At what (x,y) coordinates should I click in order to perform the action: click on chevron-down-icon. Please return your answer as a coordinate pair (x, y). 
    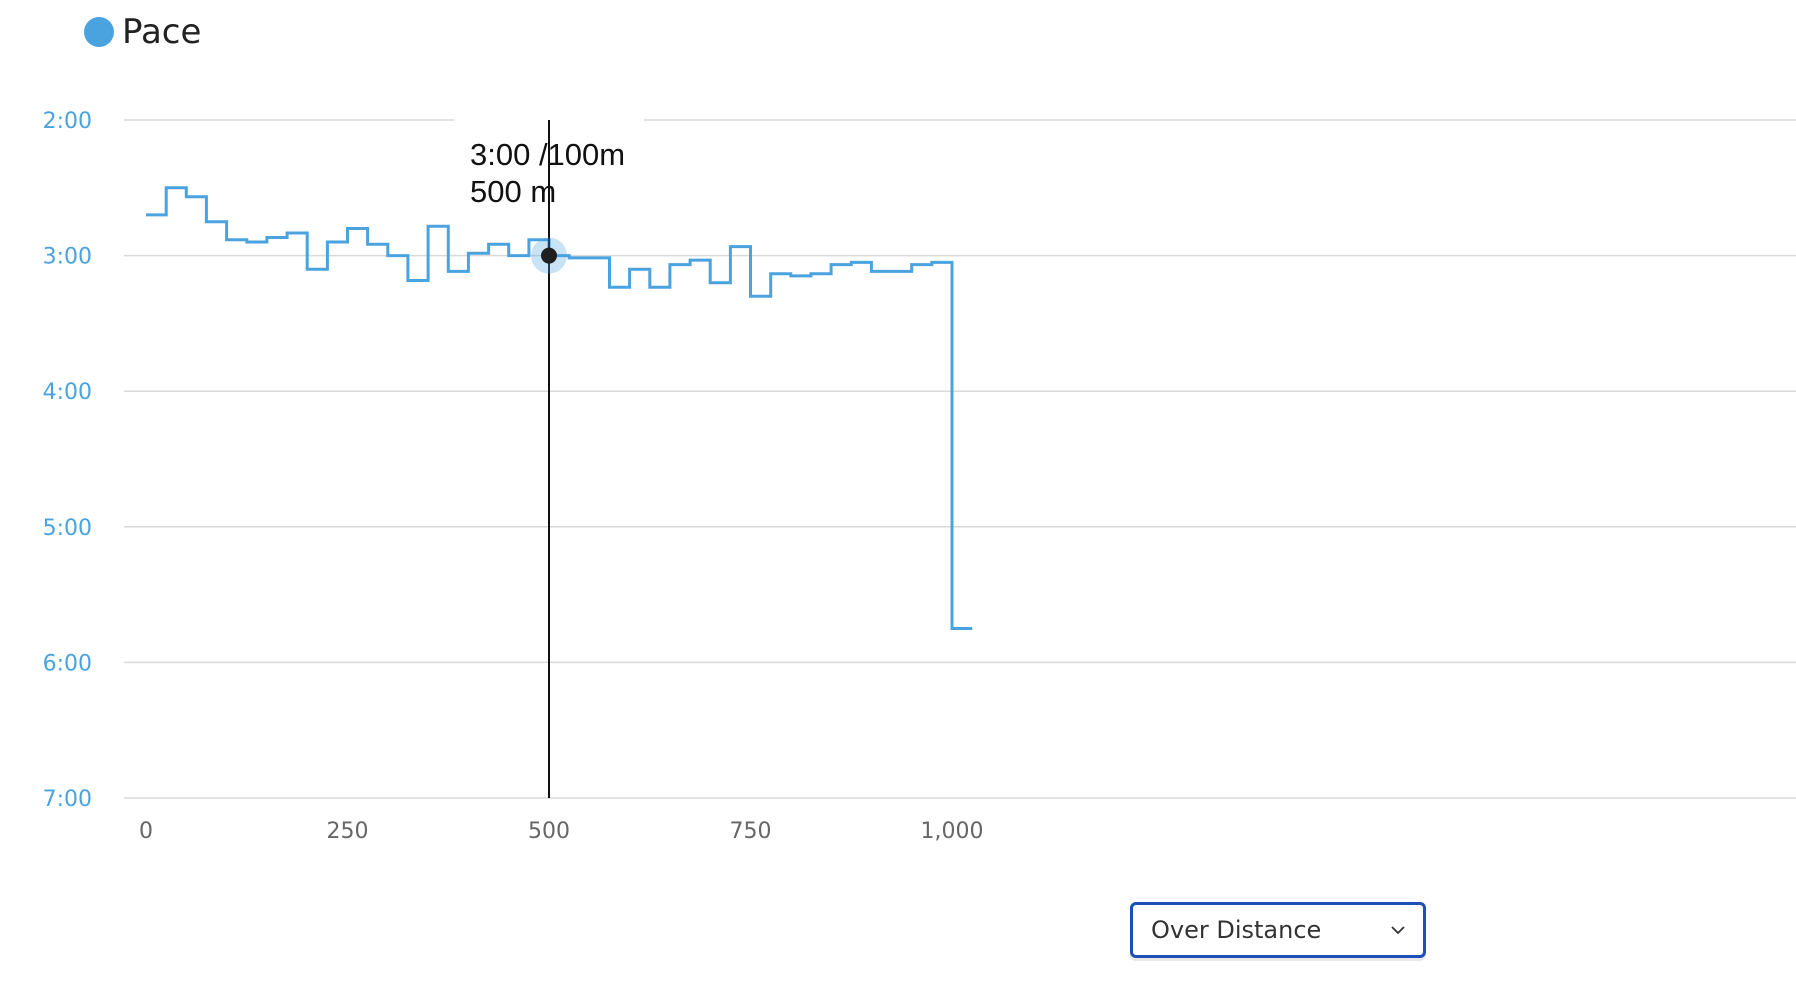
    Looking at the image, I should click on (1398, 930).